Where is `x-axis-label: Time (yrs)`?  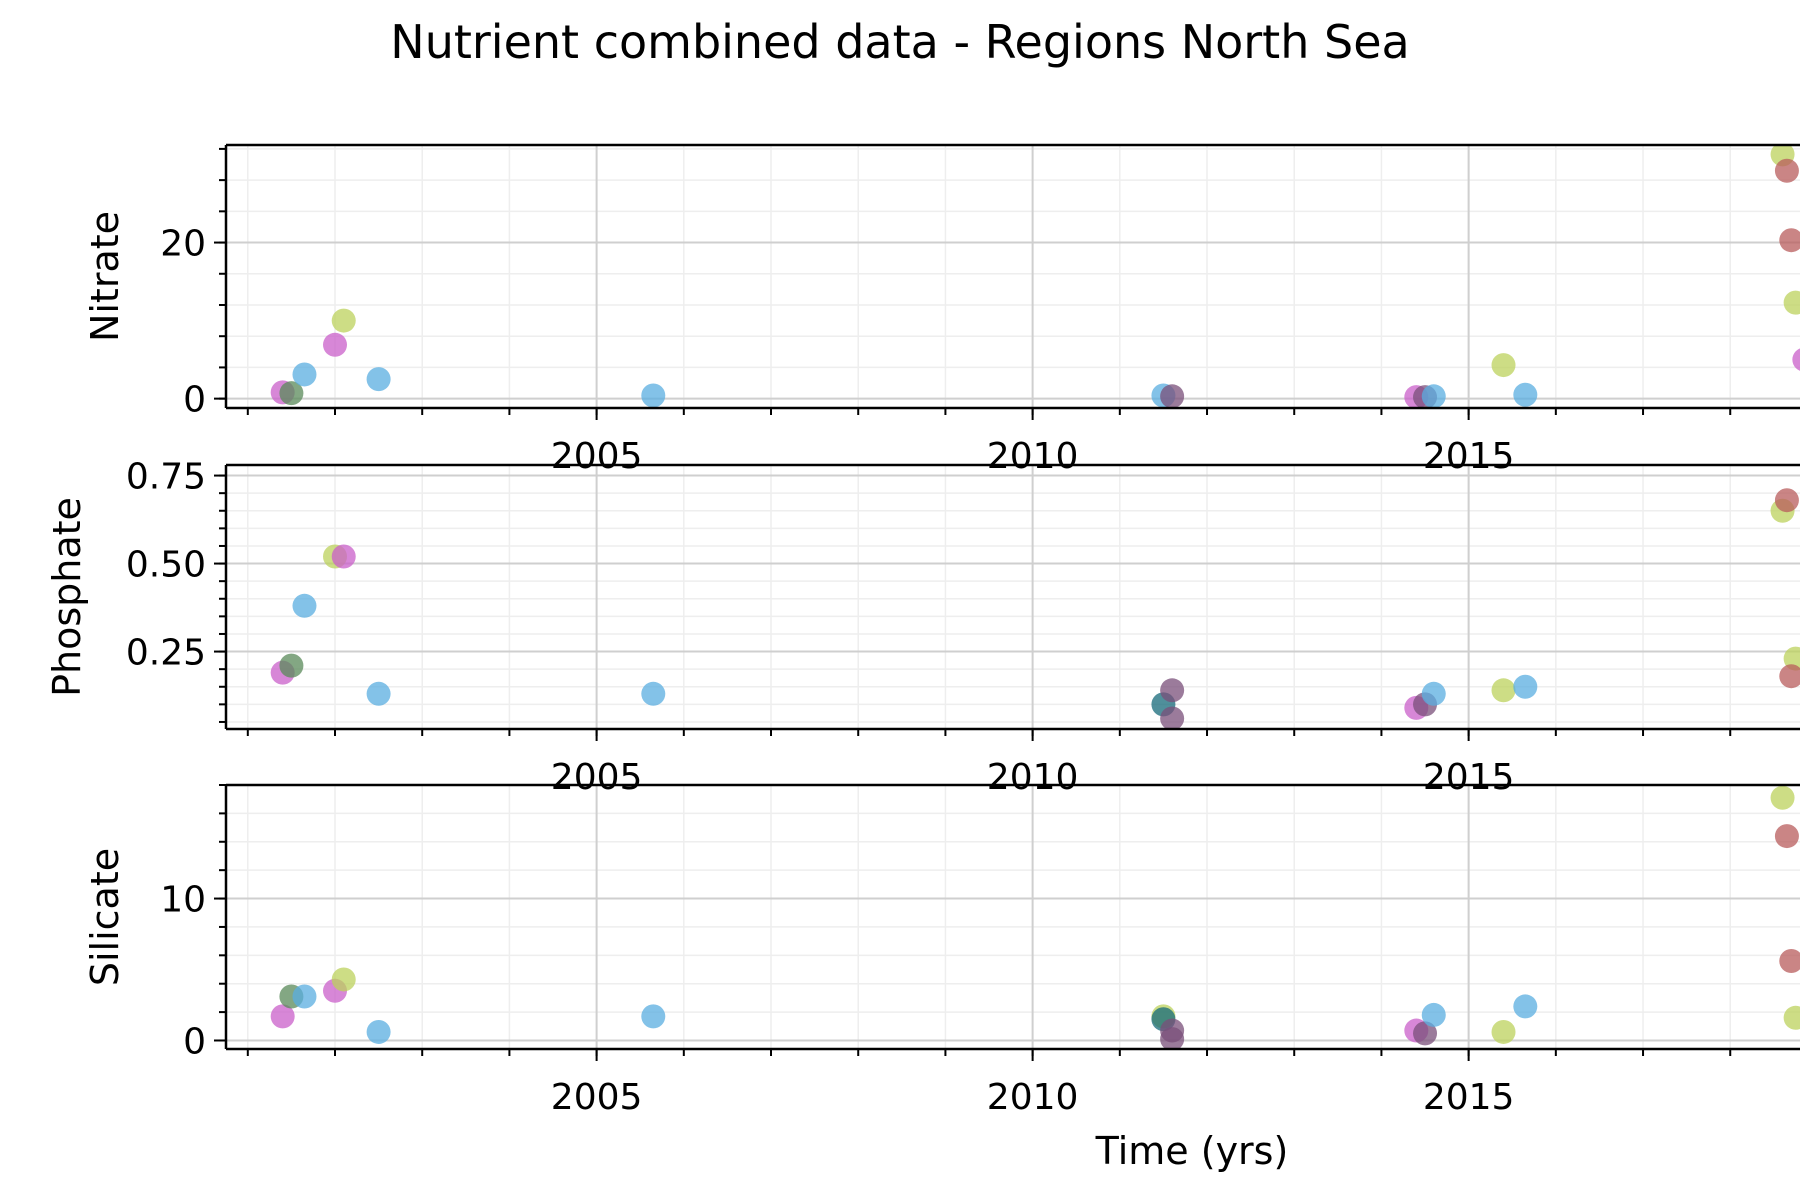
x-axis-label: Time (yrs) is located at coordinates (1192, 1151).